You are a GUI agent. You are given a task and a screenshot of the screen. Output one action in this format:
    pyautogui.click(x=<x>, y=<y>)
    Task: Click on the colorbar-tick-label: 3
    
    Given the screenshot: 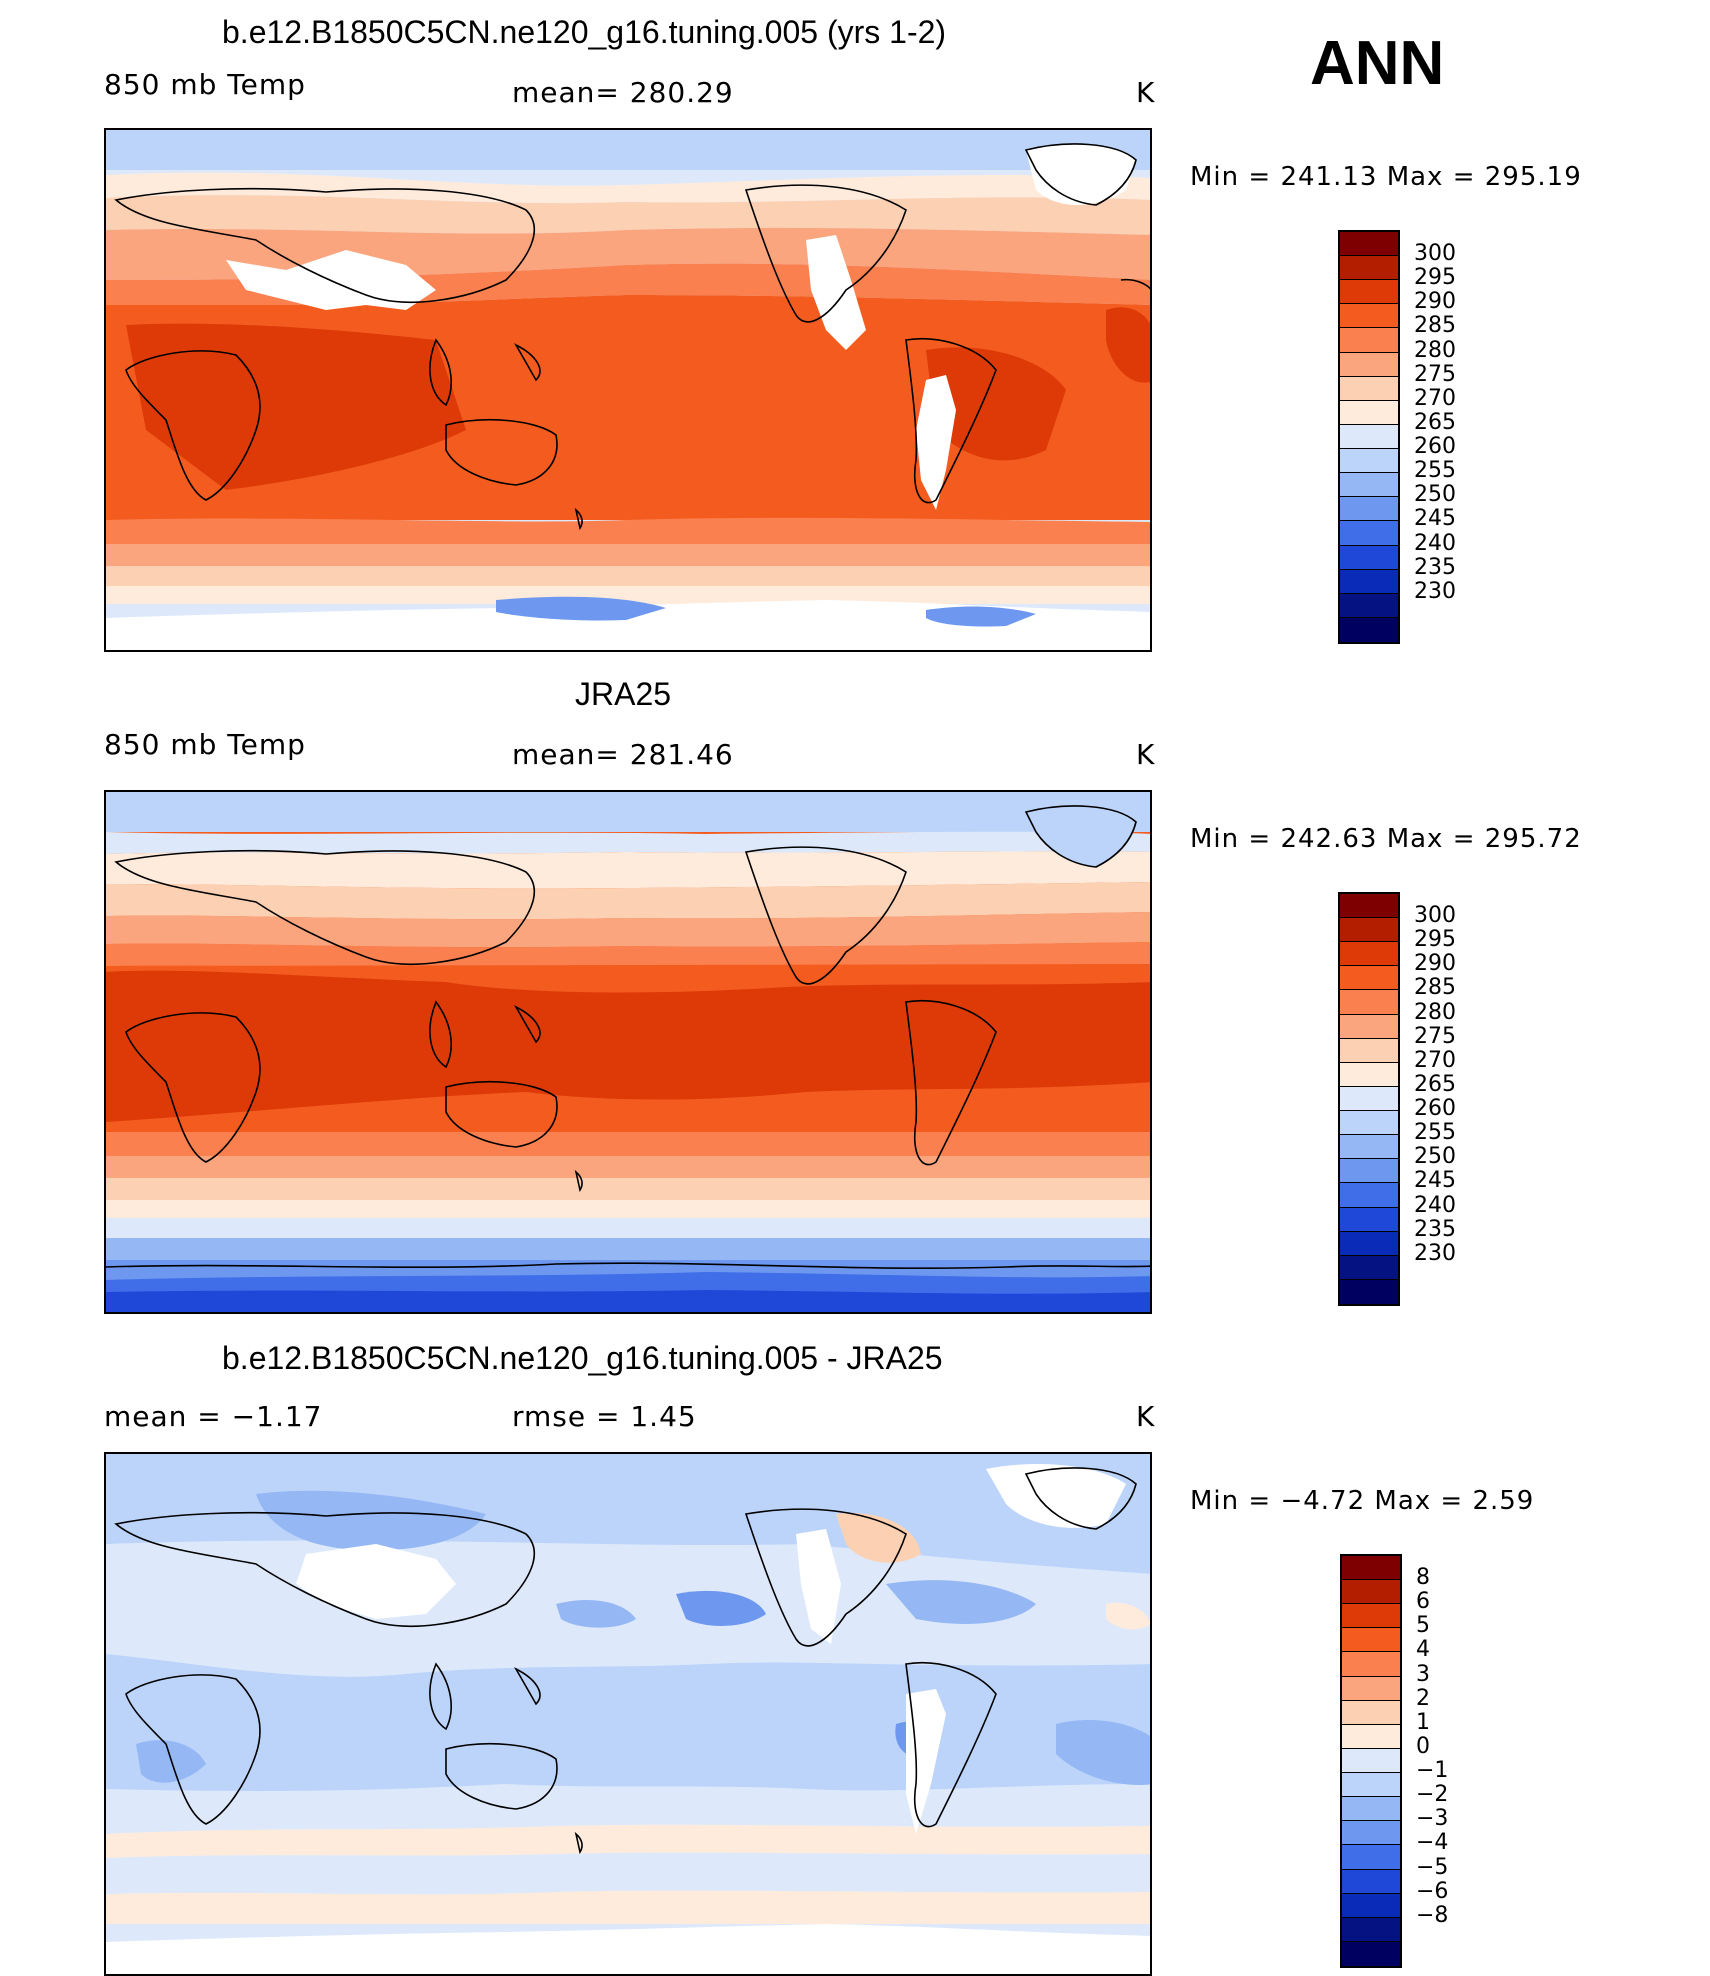 What is the action you would take?
    pyautogui.click(x=1423, y=1674)
    